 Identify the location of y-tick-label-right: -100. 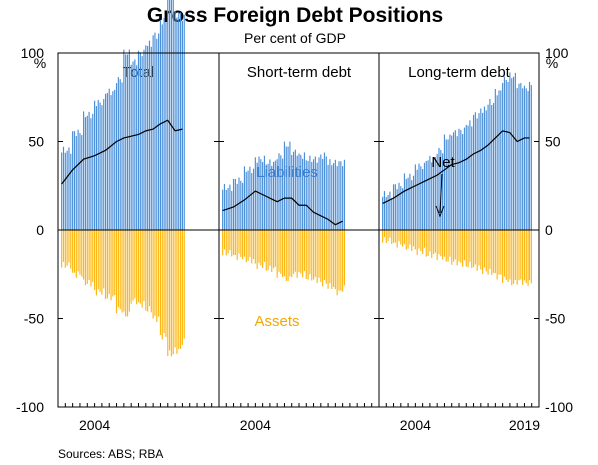
(559, 407).